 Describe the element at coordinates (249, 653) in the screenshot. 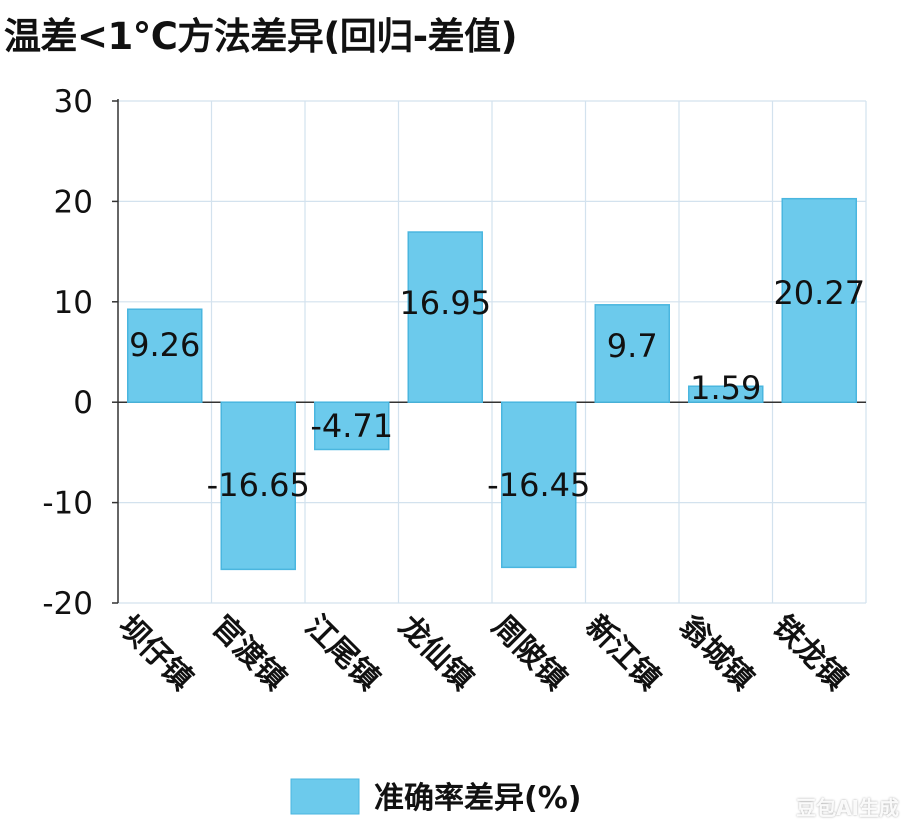

I see `x-tick-label-1: 官渡镇` at that location.